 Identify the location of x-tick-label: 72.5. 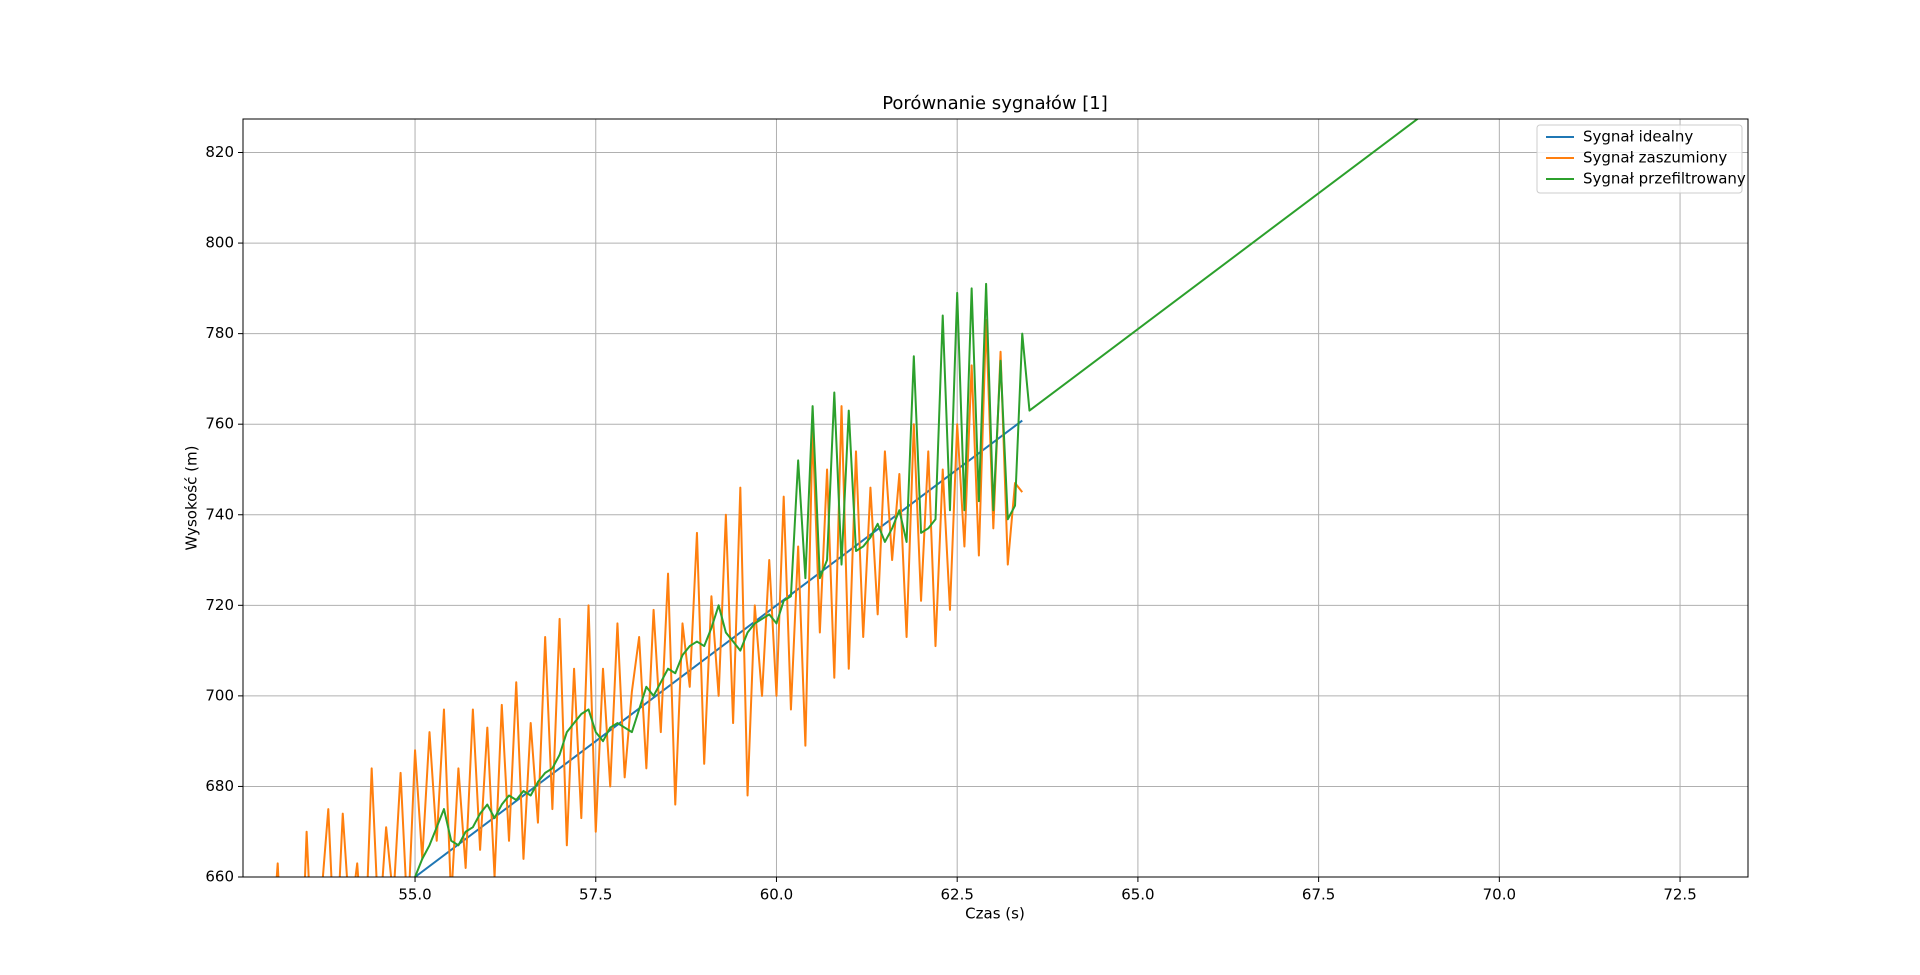
(1679, 895).